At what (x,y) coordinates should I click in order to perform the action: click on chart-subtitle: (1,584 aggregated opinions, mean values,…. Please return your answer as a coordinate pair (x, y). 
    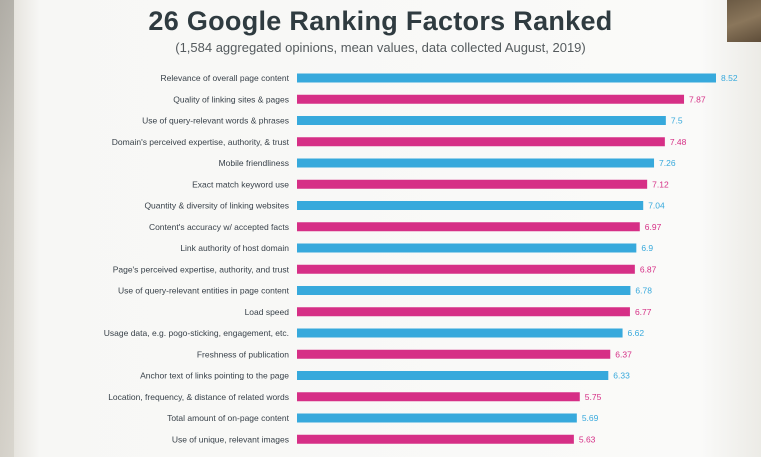
    Looking at the image, I should click on (380, 47).